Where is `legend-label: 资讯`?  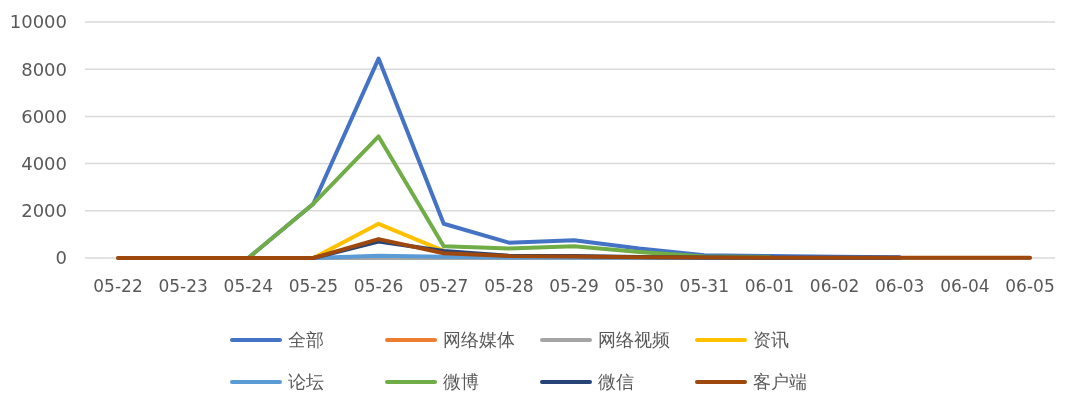
legend-label: 资讯 is located at coordinates (771, 340).